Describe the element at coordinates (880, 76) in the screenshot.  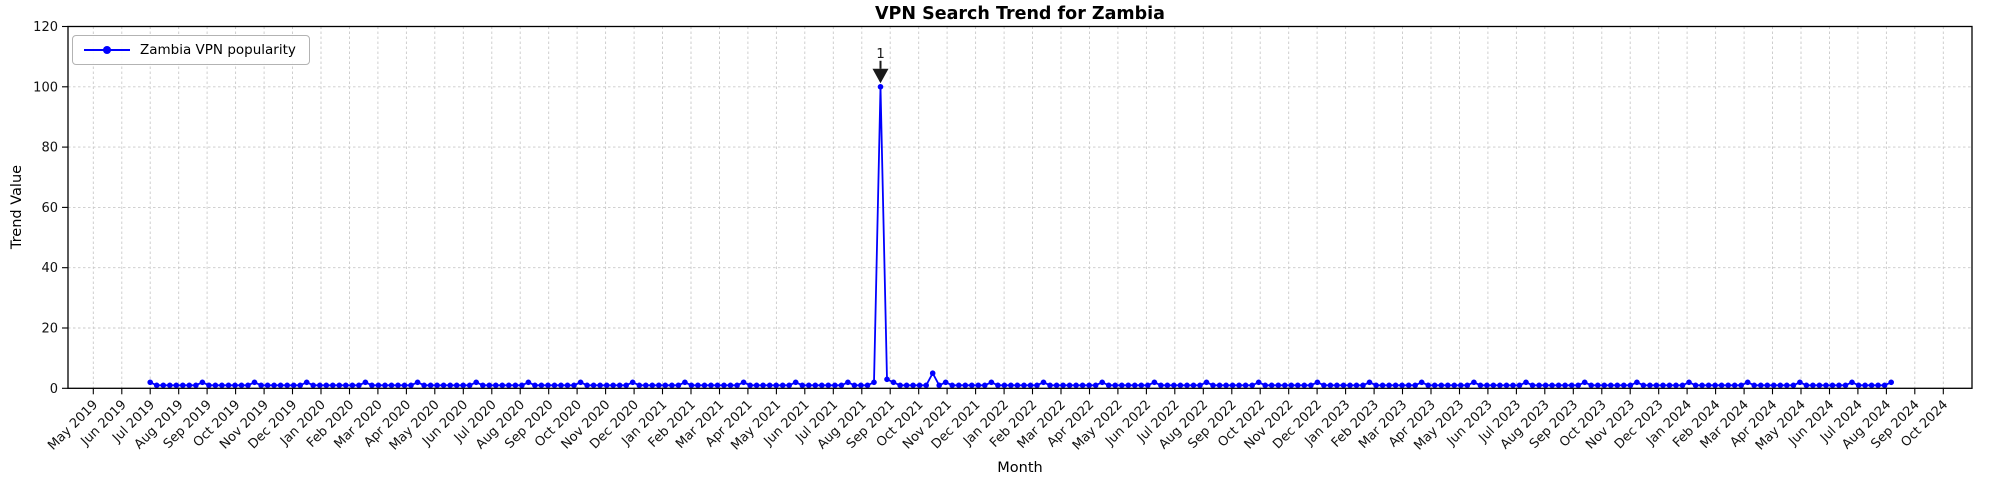
I see `annotation-arrow-head` at that location.